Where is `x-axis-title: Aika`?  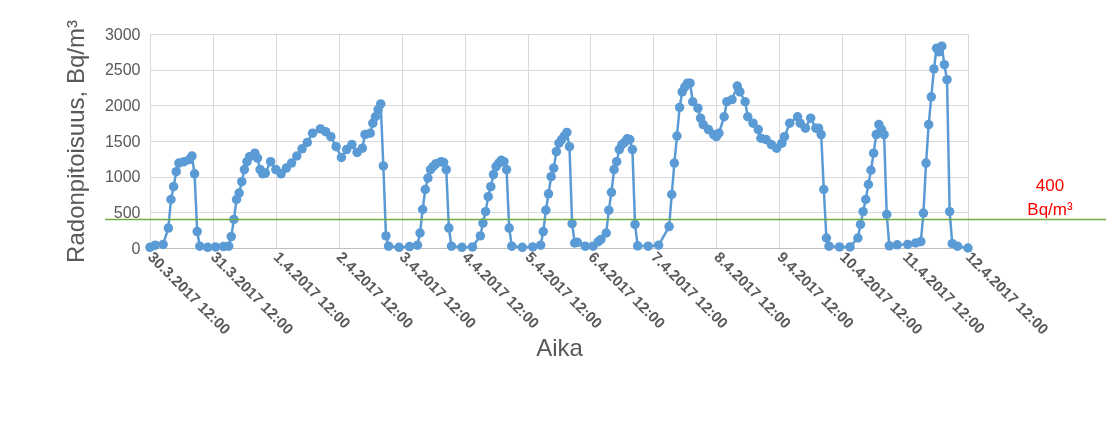 x-axis-title: Aika is located at coordinates (560, 348).